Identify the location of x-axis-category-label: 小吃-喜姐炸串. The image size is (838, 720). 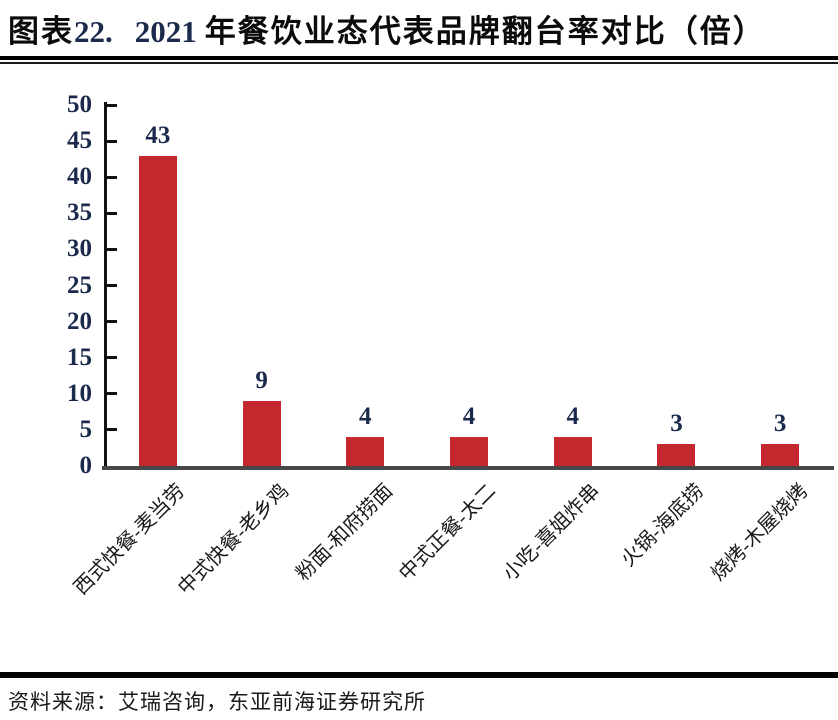
(552, 533).